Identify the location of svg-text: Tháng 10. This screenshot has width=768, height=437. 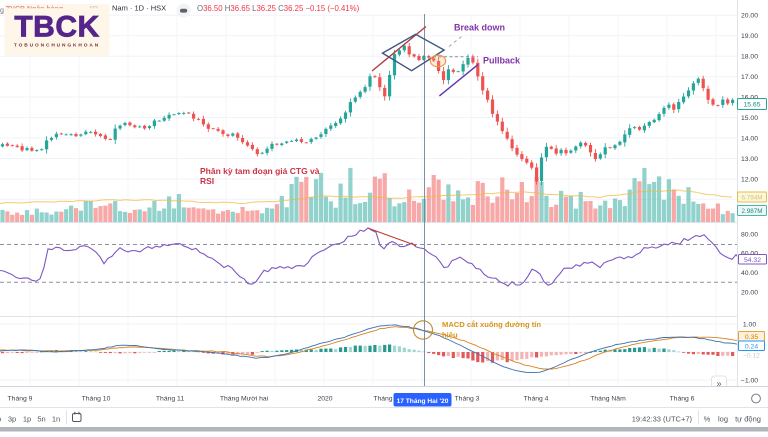
(96, 399).